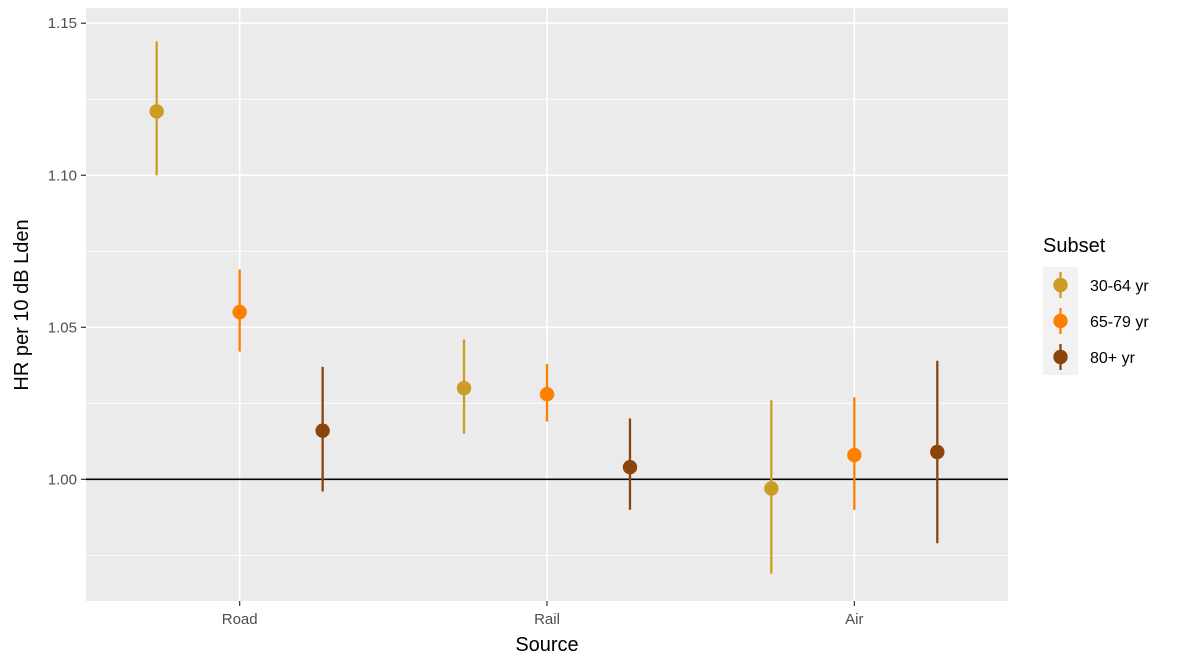 The width and height of the screenshot is (1181, 667). I want to click on y-axis: 1.00 1.05 1.10 1.15, so click(67, 251).